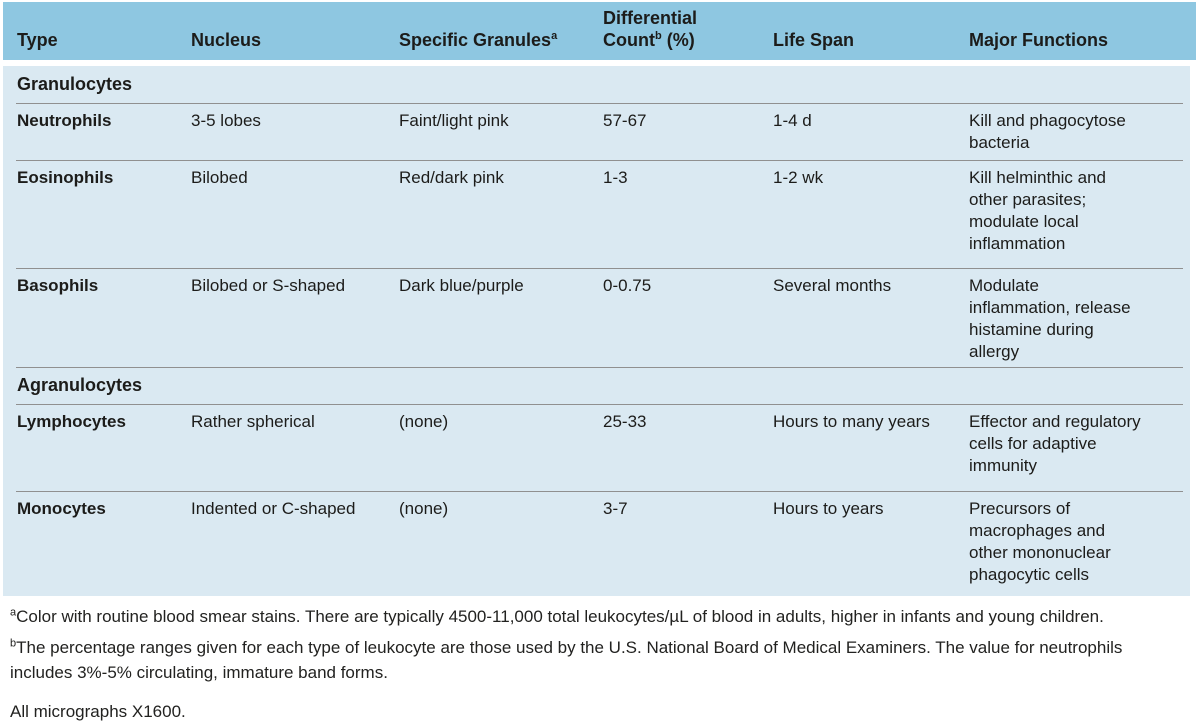 This screenshot has width=1200, height=724. I want to click on col-header-count-line1: Differential, so click(650, 18).